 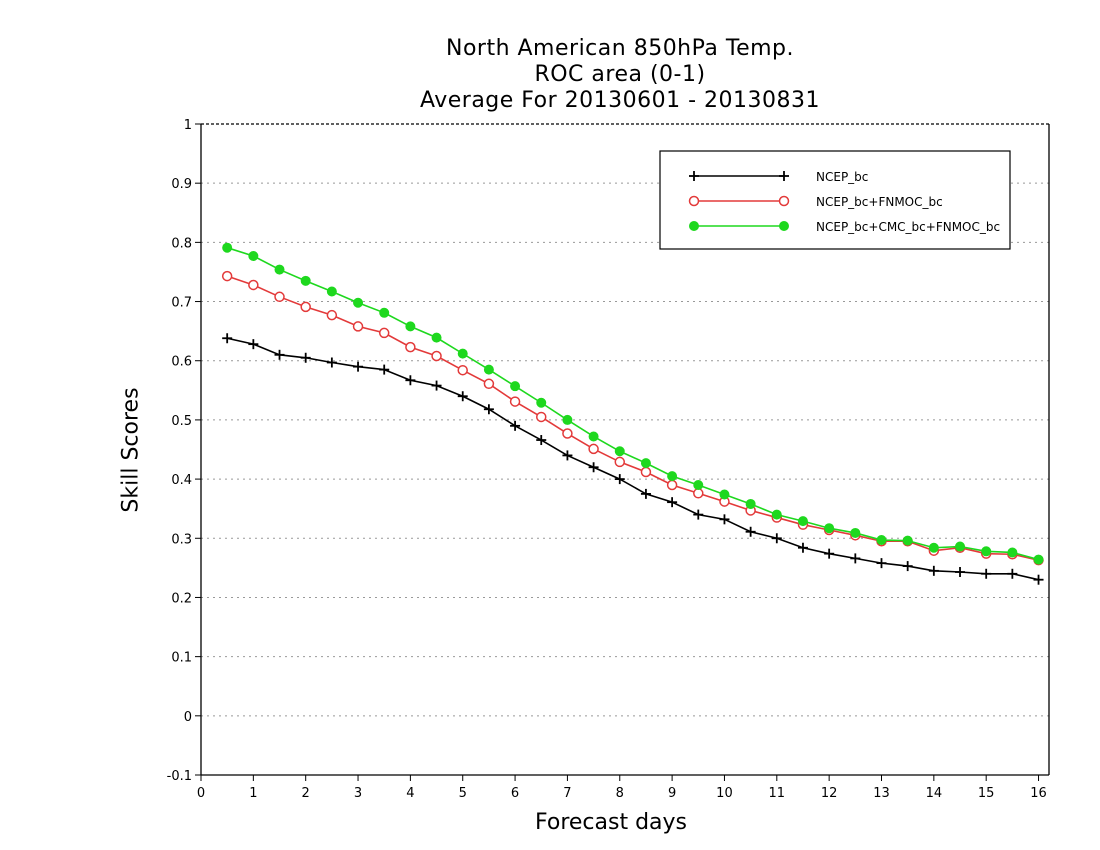 What do you see at coordinates (181, 421) in the screenshot?
I see `y-tick-label: 0.5` at bounding box center [181, 421].